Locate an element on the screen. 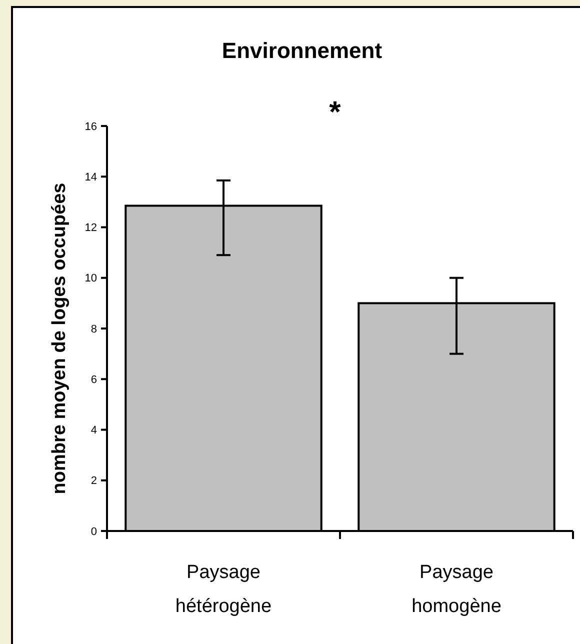 This screenshot has width=580, height=644. y-tick-label: 4 is located at coordinates (93, 430).